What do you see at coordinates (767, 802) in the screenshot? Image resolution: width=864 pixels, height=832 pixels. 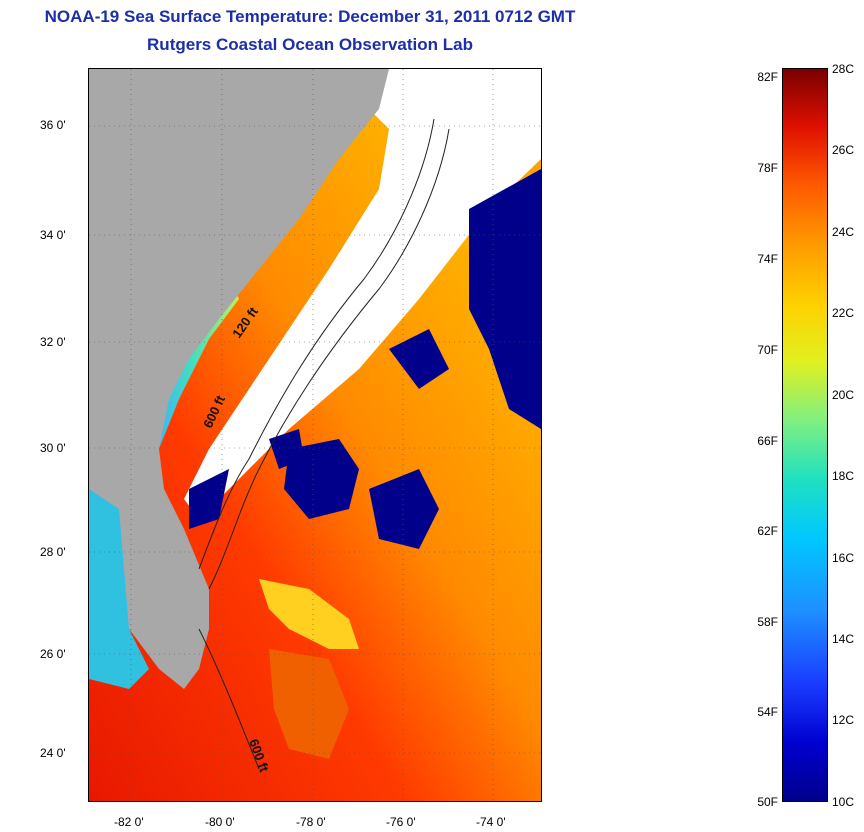 I see `cb-f-50: 50F` at bounding box center [767, 802].